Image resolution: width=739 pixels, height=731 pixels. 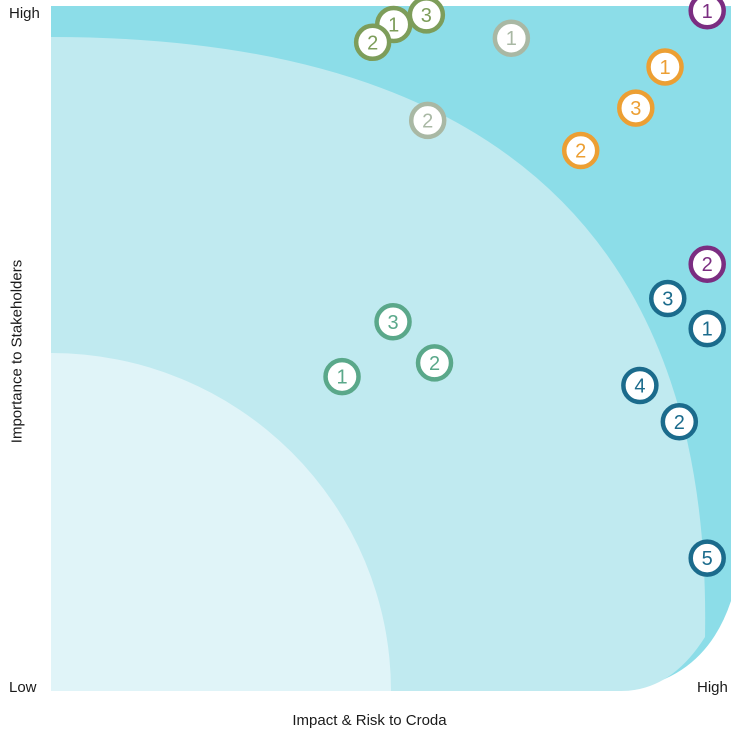 I want to click on x-axis-label: Impact & Risk to Croda, so click(x=369, y=720).